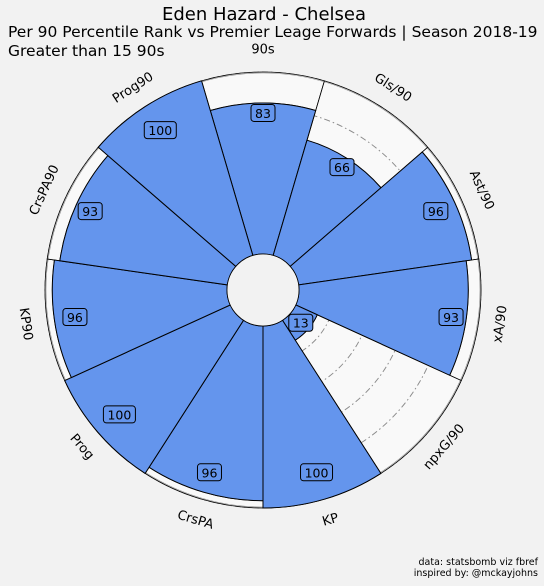  What do you see at coordinates (475, 573) in the screenshot?
I see `footer-credit: inspired by: @mckayjohns` at bounding box center [475, 573].